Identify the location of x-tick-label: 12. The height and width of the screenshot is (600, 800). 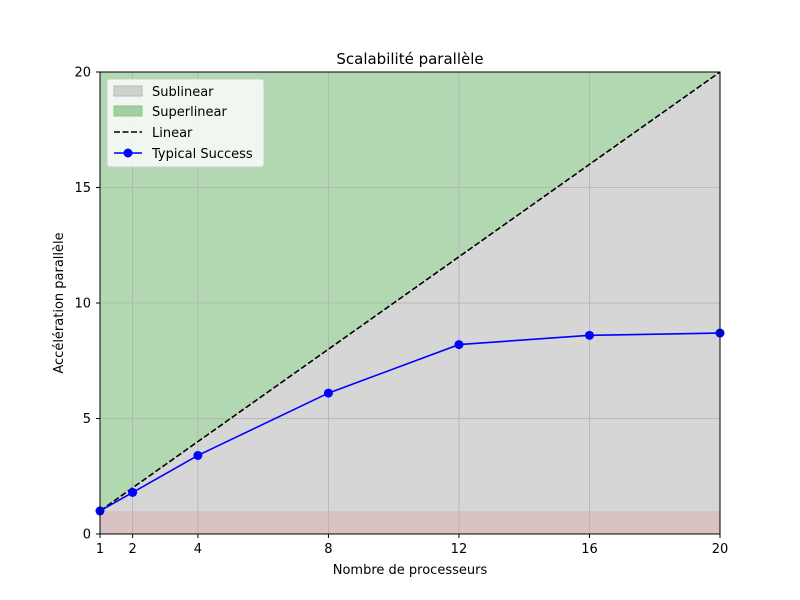
(459, 549).